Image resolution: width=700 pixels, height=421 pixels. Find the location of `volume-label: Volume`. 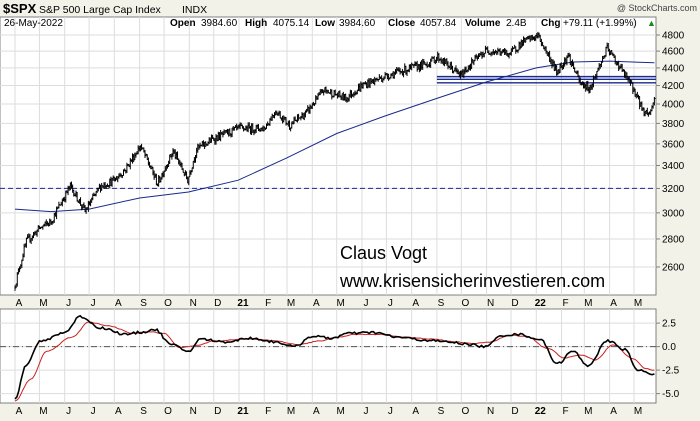

volume-label: Volume is located at coordinates (483, 23).